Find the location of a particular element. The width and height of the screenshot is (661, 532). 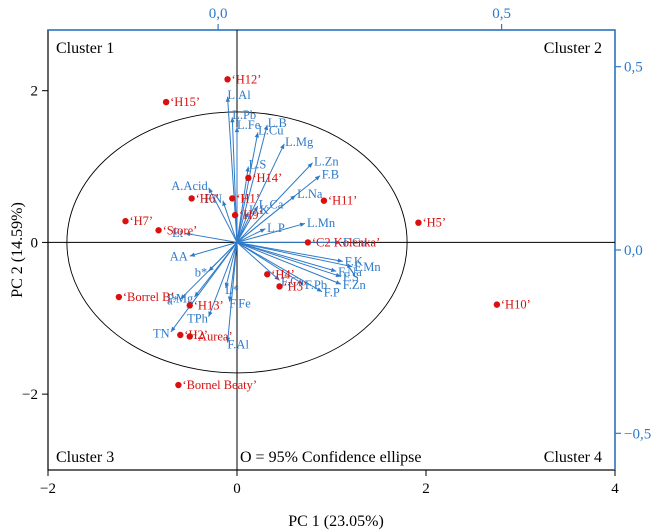

loading-label: Et is located at coordinates (178, 233).